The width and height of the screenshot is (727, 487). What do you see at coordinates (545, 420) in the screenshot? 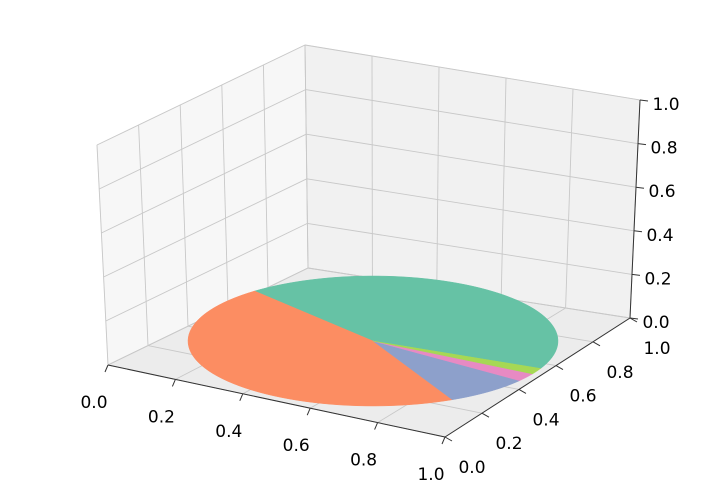
I see `y-tick-label: 0.4` at bounding box center [545, 420].